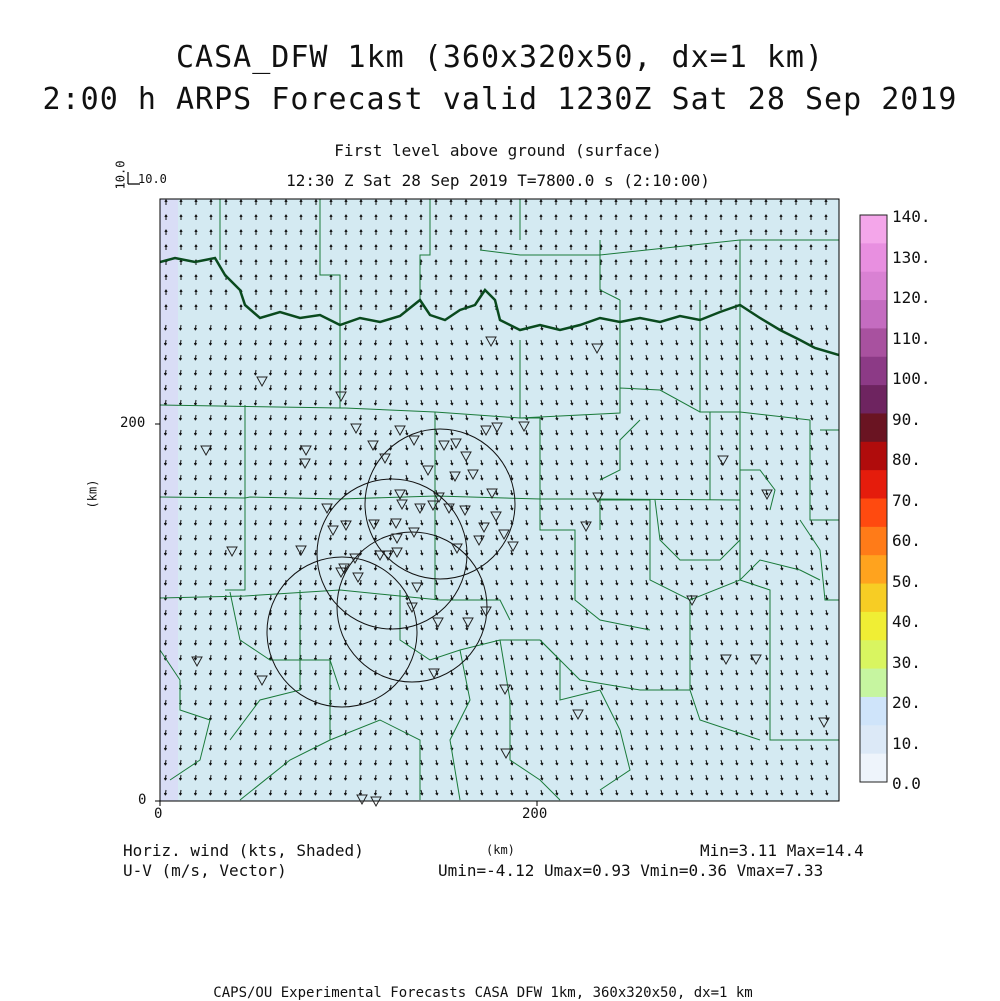 The width and height of the screenshot is (1000, 1001). What do you see at coordinates (631, 870) in the screenshot?
I see `uv-range-readout: Umin=-4.12 Umax=0.93 Vmin=0.36 Vmax=7.33` at bounding box center [631, 870].